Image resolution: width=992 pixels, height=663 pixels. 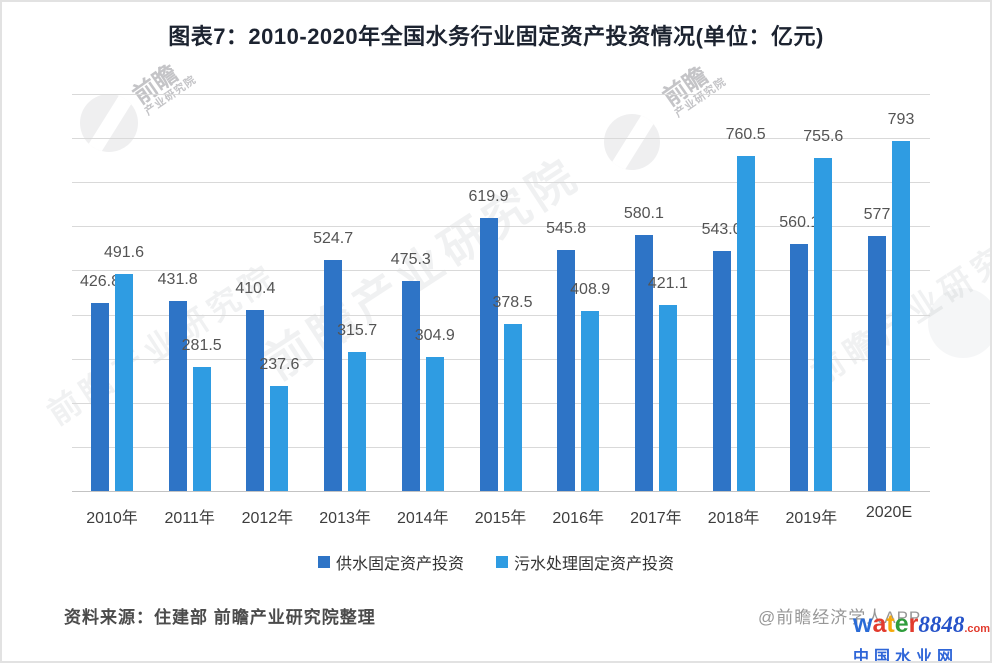 I want to click on water8848-tld: .com, so click(x=977, y=629).